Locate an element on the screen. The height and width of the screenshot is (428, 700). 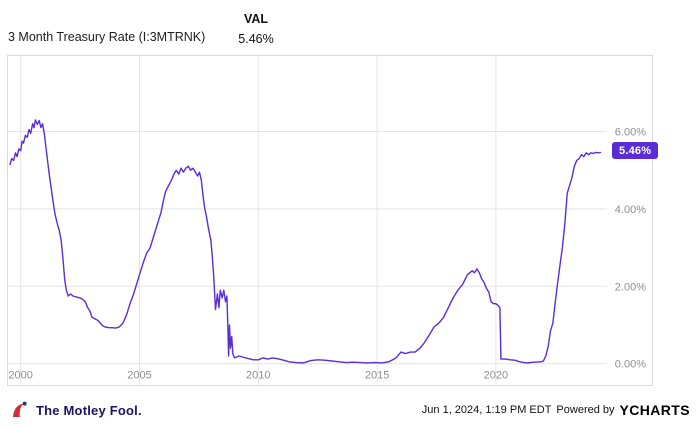
x-tick-label: 2000 is located at coordinates (20, 376).